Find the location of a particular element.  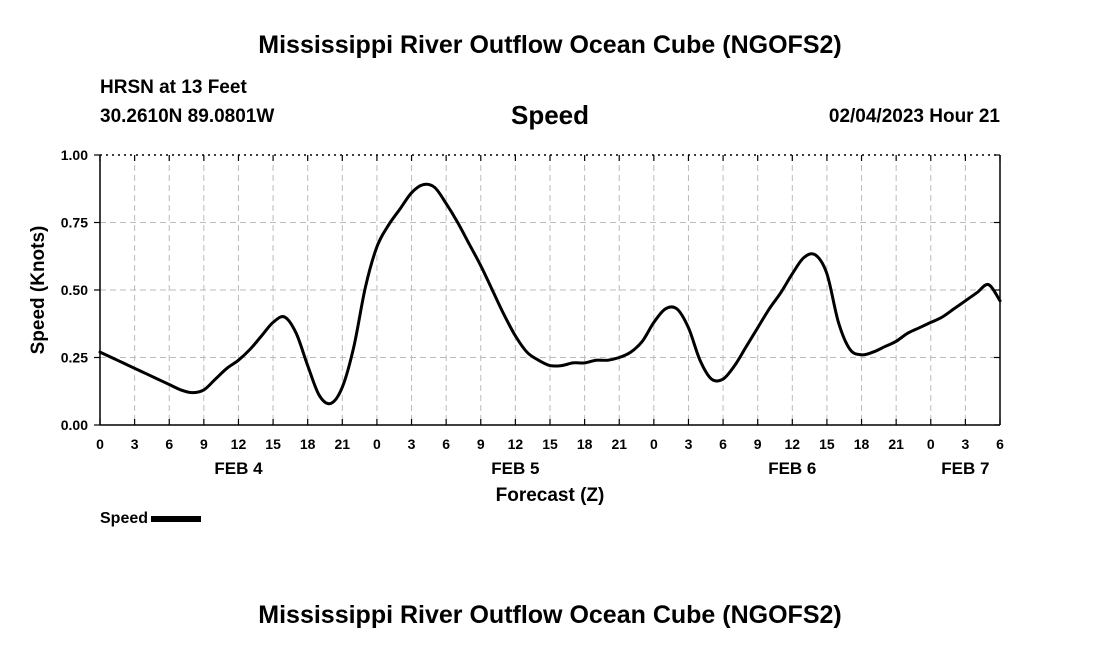

date-label: FEB 6 is located at coordinates (792, 468).